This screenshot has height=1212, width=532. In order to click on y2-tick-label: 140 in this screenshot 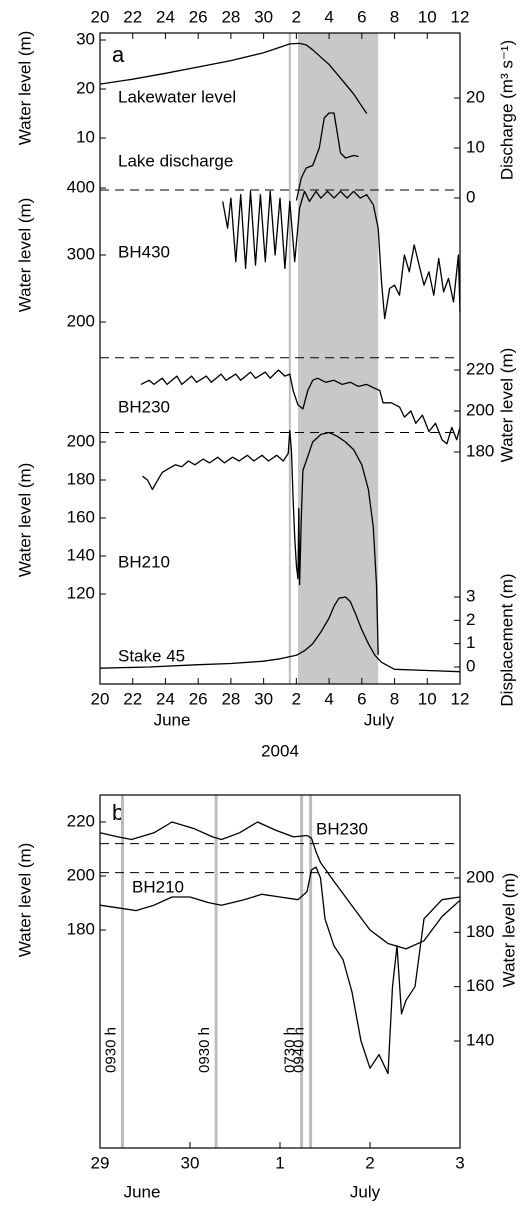, I will do `click(480, 1039)`.